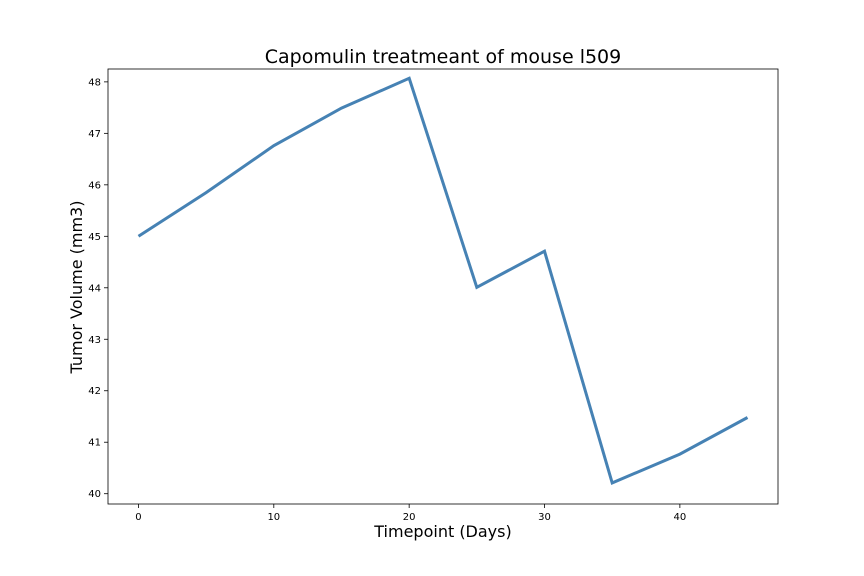  What do you see at coordinates (94, 237) in the screenshot?
I see `y-tick-label: 45` at bounding box center [94, 237].